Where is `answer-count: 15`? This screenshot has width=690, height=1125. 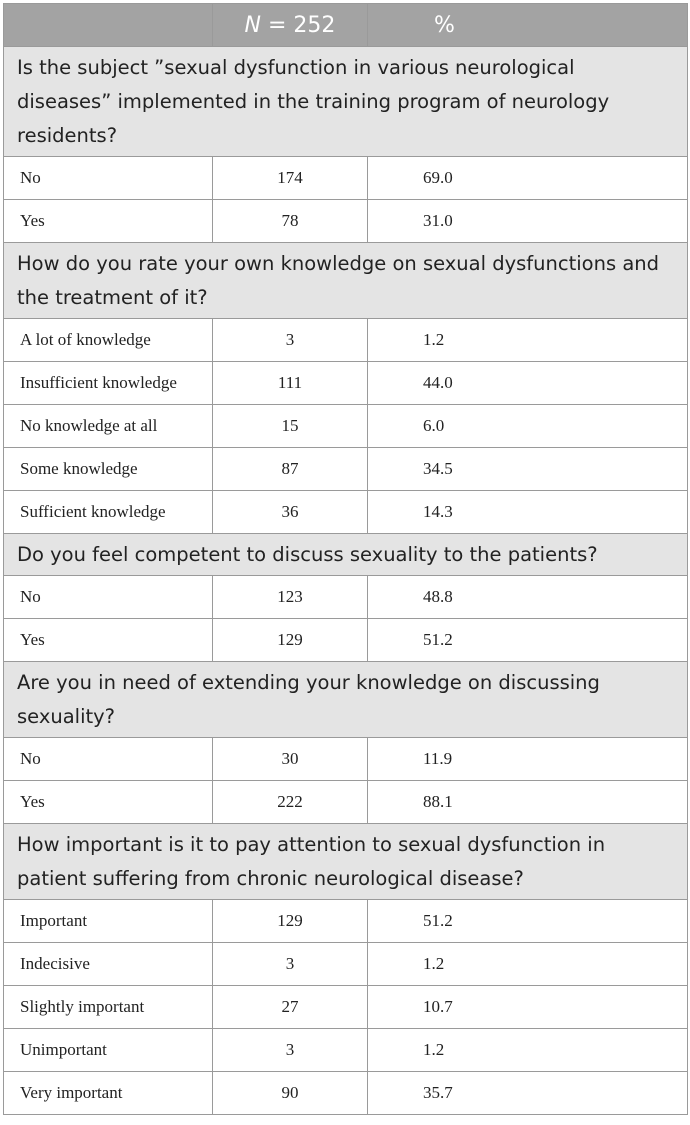
answer-count: 15 is located at coordinates (290, 426).